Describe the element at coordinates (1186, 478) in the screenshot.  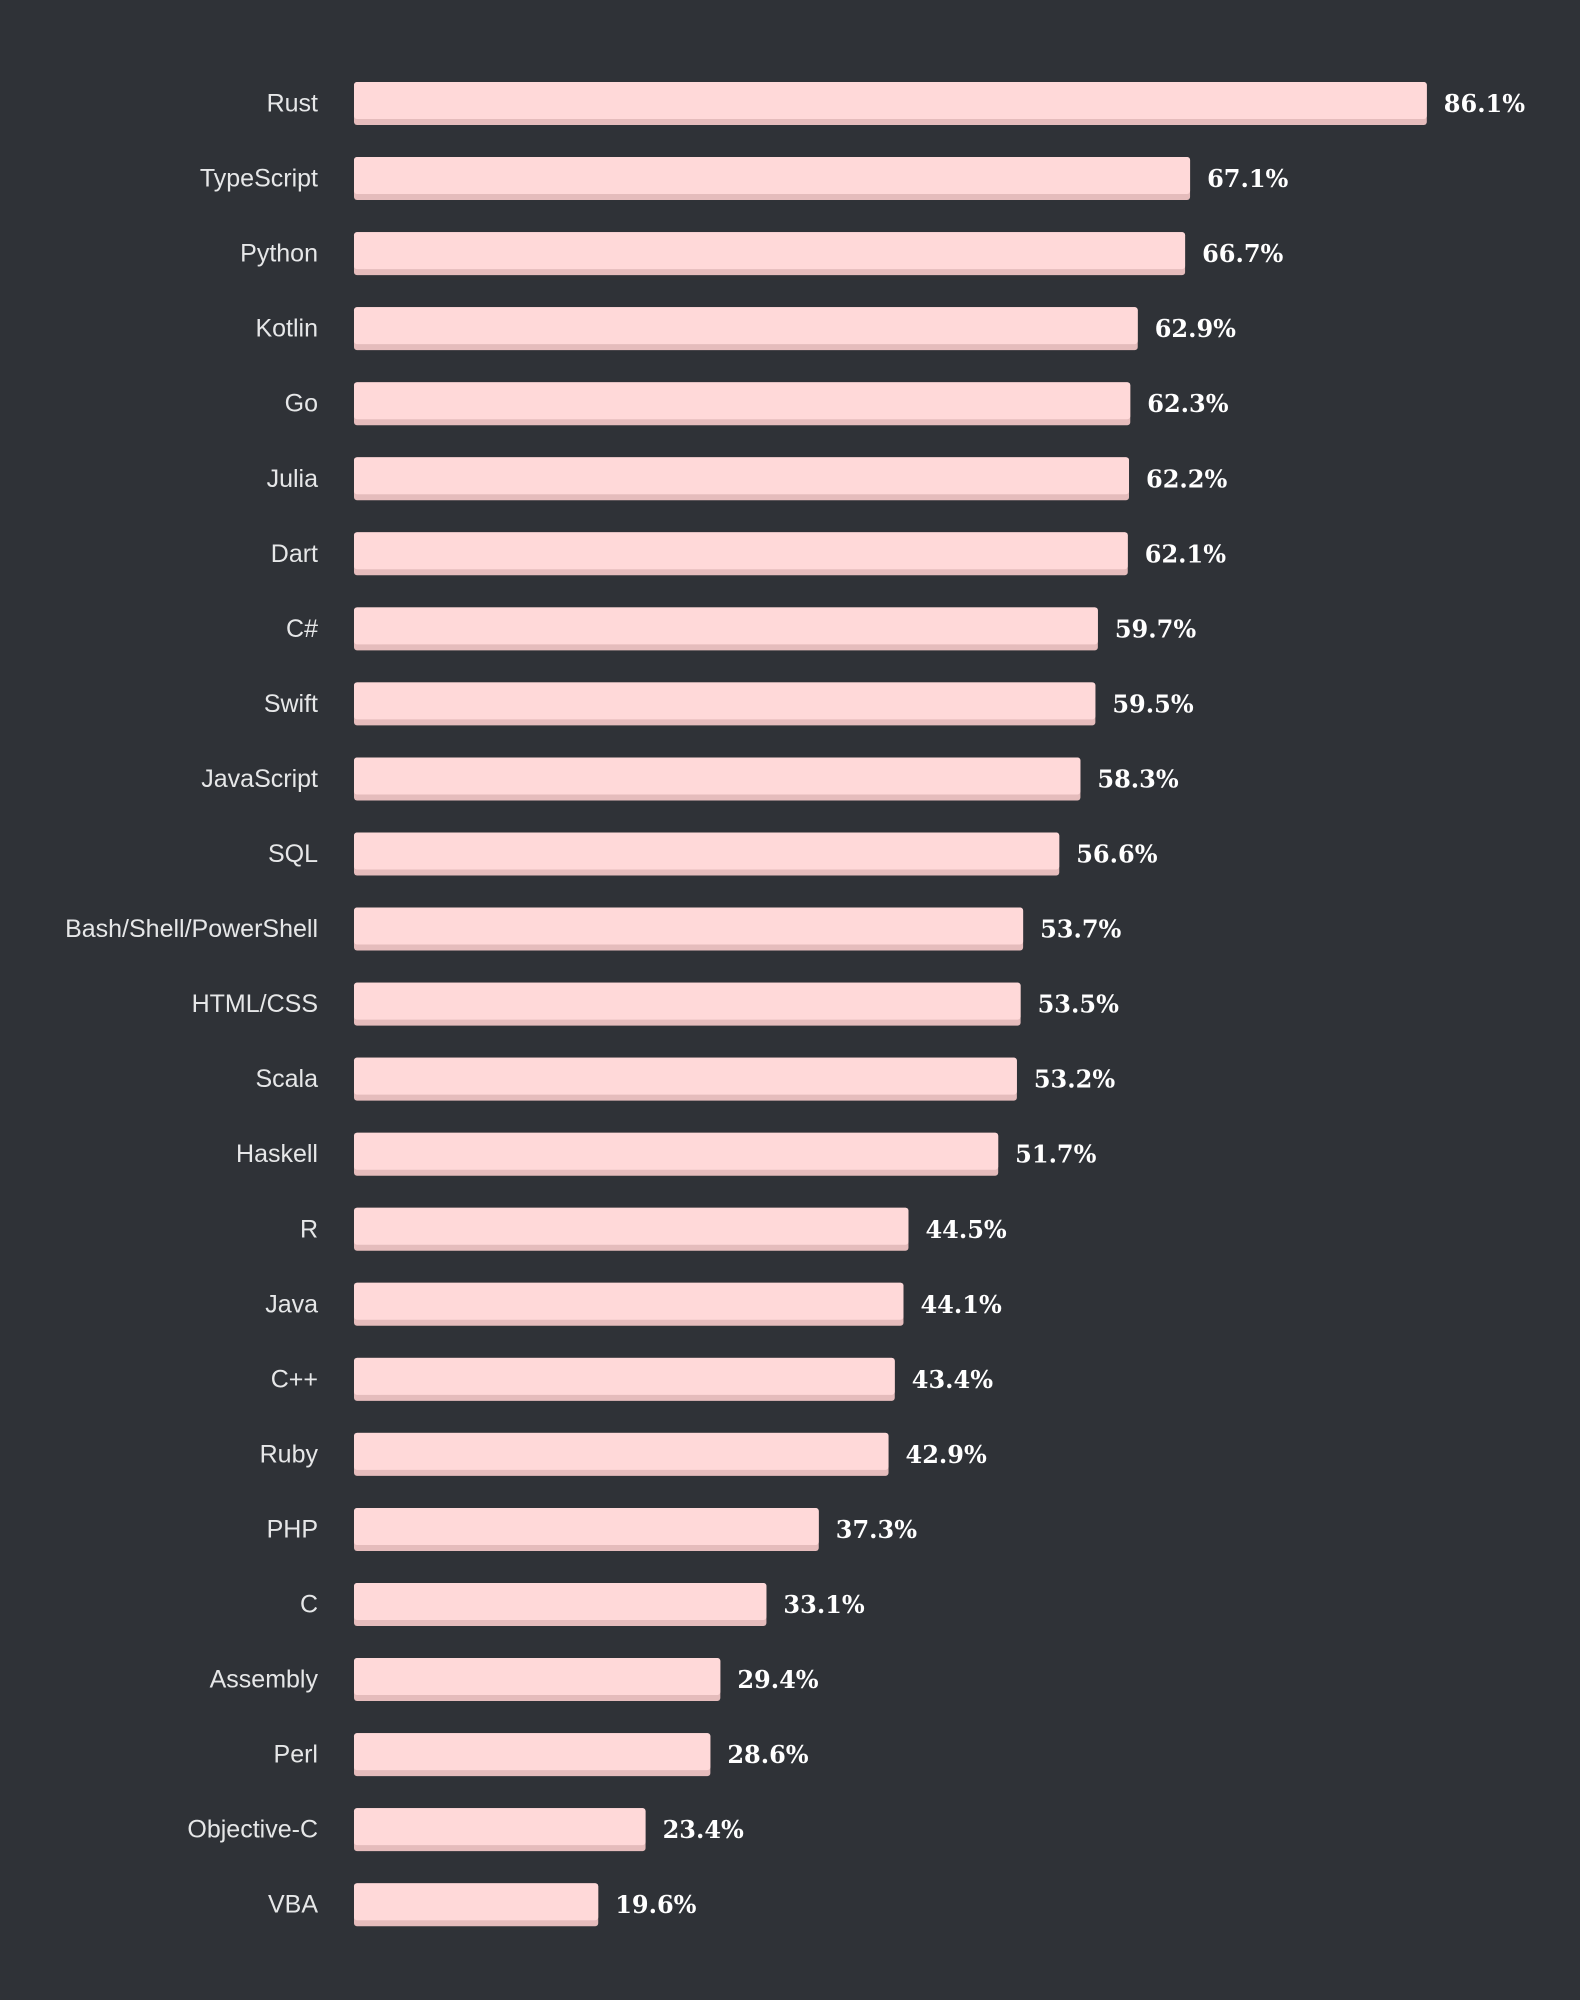
I see `value-label: 62.2%` at that location.